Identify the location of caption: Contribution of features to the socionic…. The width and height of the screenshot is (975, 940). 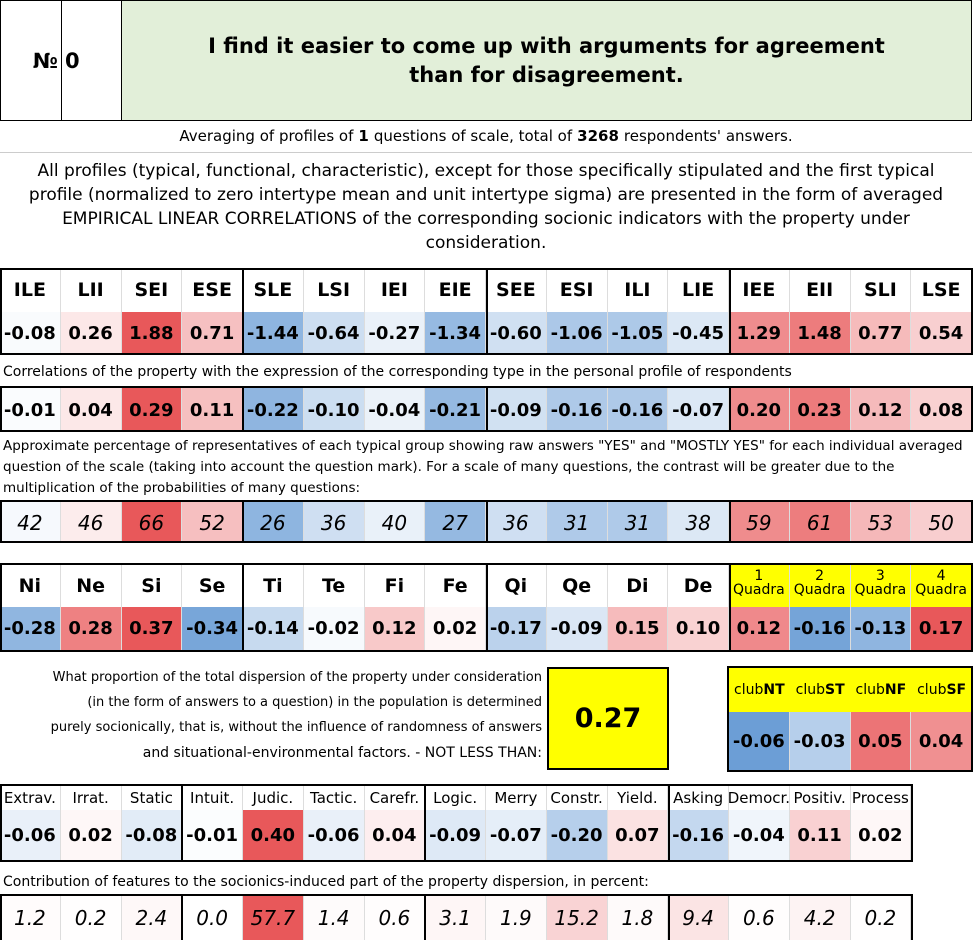
(326, 882).